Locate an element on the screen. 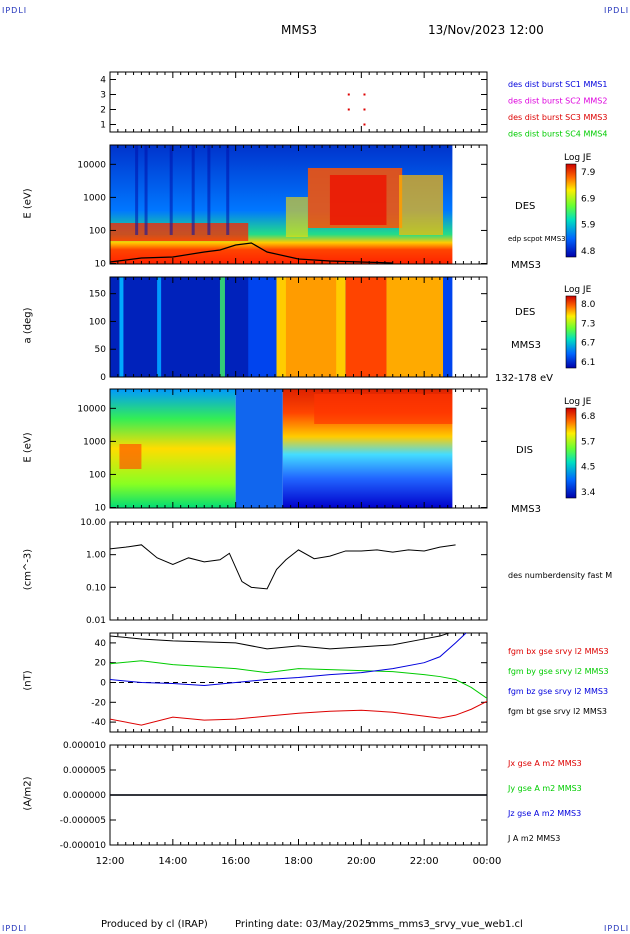 The width and height of the screenshot is (630, 934). des-energy-label: DES is located at coordinates (525, 206).